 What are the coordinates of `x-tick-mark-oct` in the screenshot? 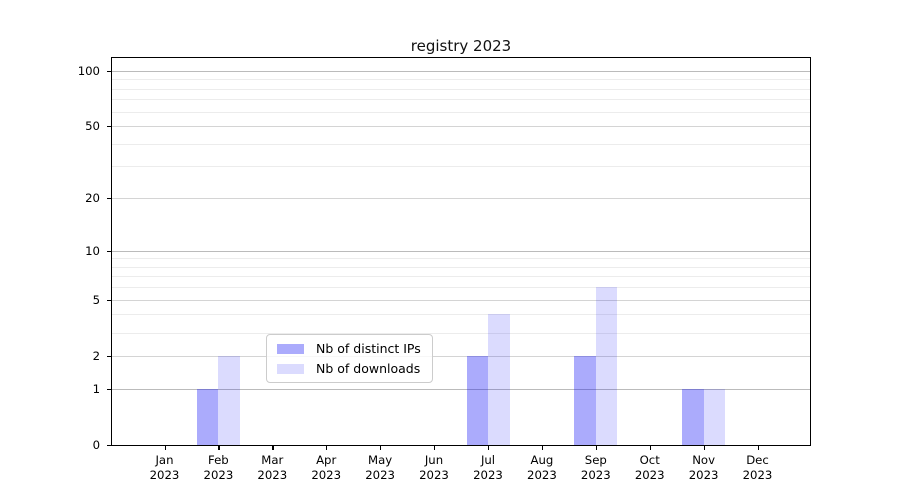 It's located at (650, 447).